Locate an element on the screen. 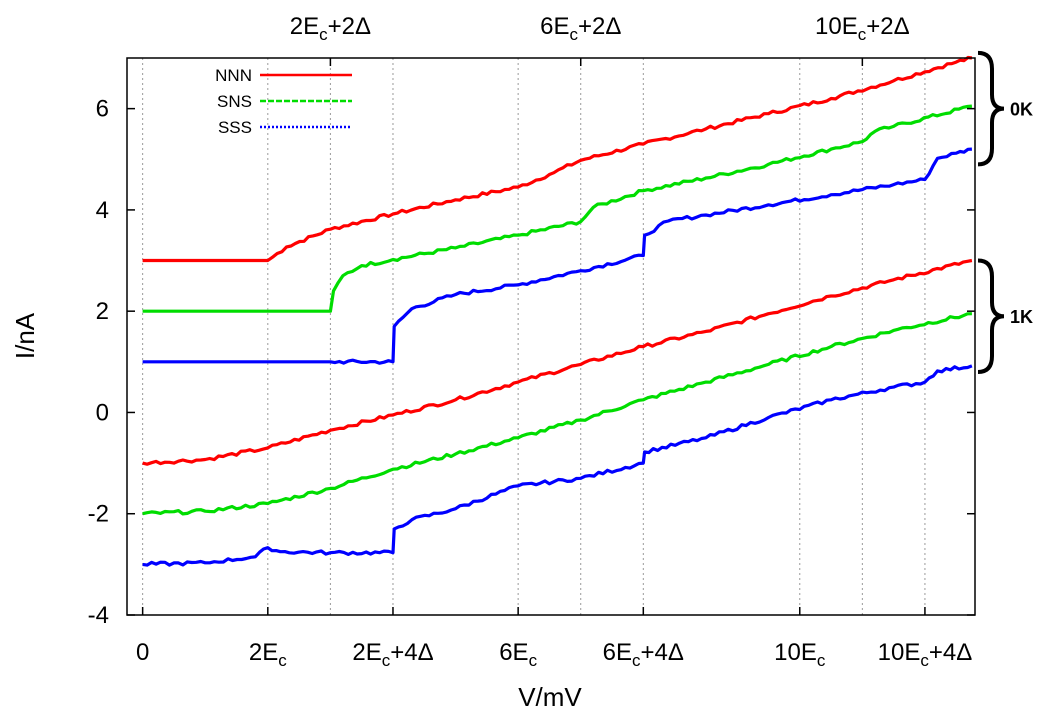 This screenshot has width=1062, height=720. legend: NNN SNS SSS is located at coordinates (283, 101).